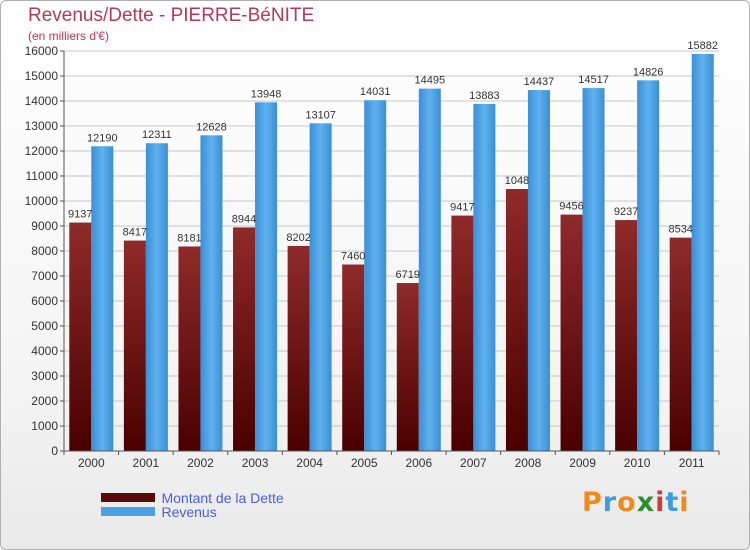 This screenshot has height=550, width=750. What do you see at coordinates (44, 301) in the screenshot?
I see `y-tick-label: 6000` at bounding box center [44, 301].